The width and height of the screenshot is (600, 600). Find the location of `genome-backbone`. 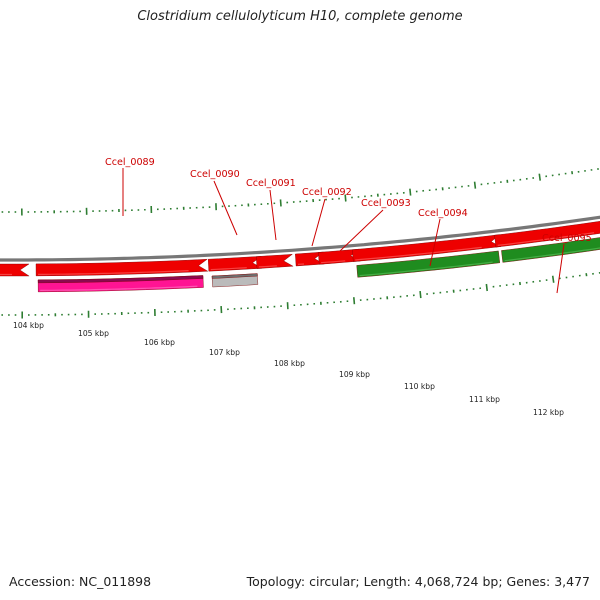

genome-backbone is located at coordinates (300, 238).